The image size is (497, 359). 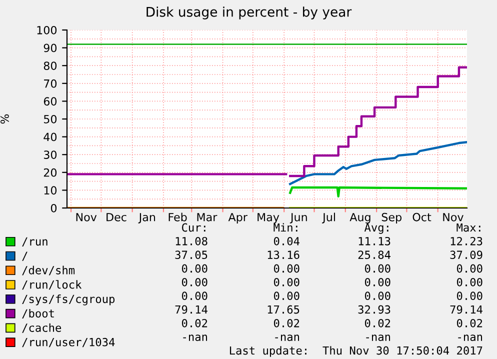 I want to click on x-tick-label: Aug, so click(x=360, y=218).